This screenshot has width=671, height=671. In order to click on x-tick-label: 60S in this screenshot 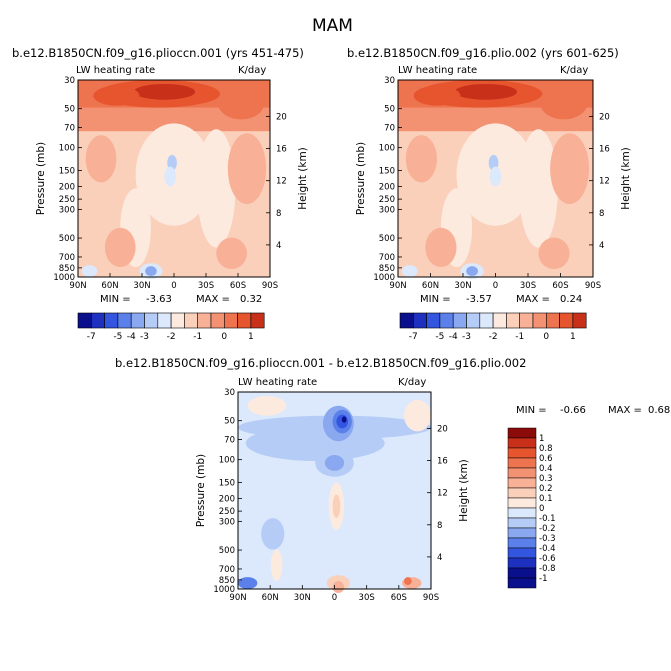, I will do `click(560, 286)`.